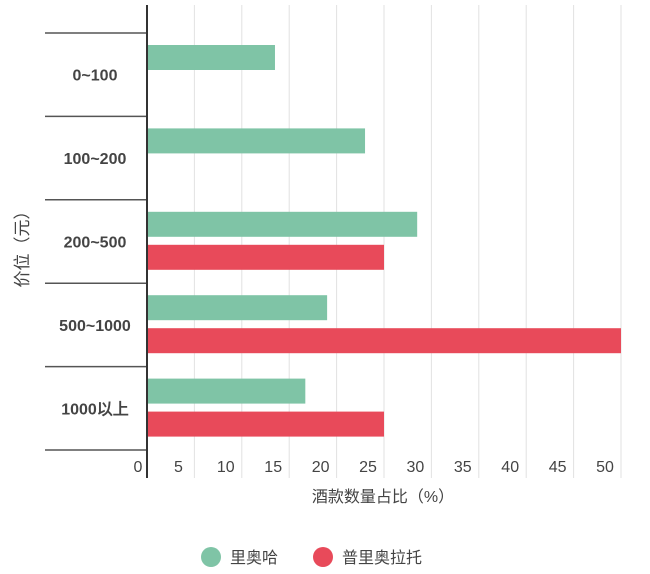  What do you see at coordinates (273, 467) in the screenshot?
I see `x-tick-label: 15` at bounding box center [273, 467].